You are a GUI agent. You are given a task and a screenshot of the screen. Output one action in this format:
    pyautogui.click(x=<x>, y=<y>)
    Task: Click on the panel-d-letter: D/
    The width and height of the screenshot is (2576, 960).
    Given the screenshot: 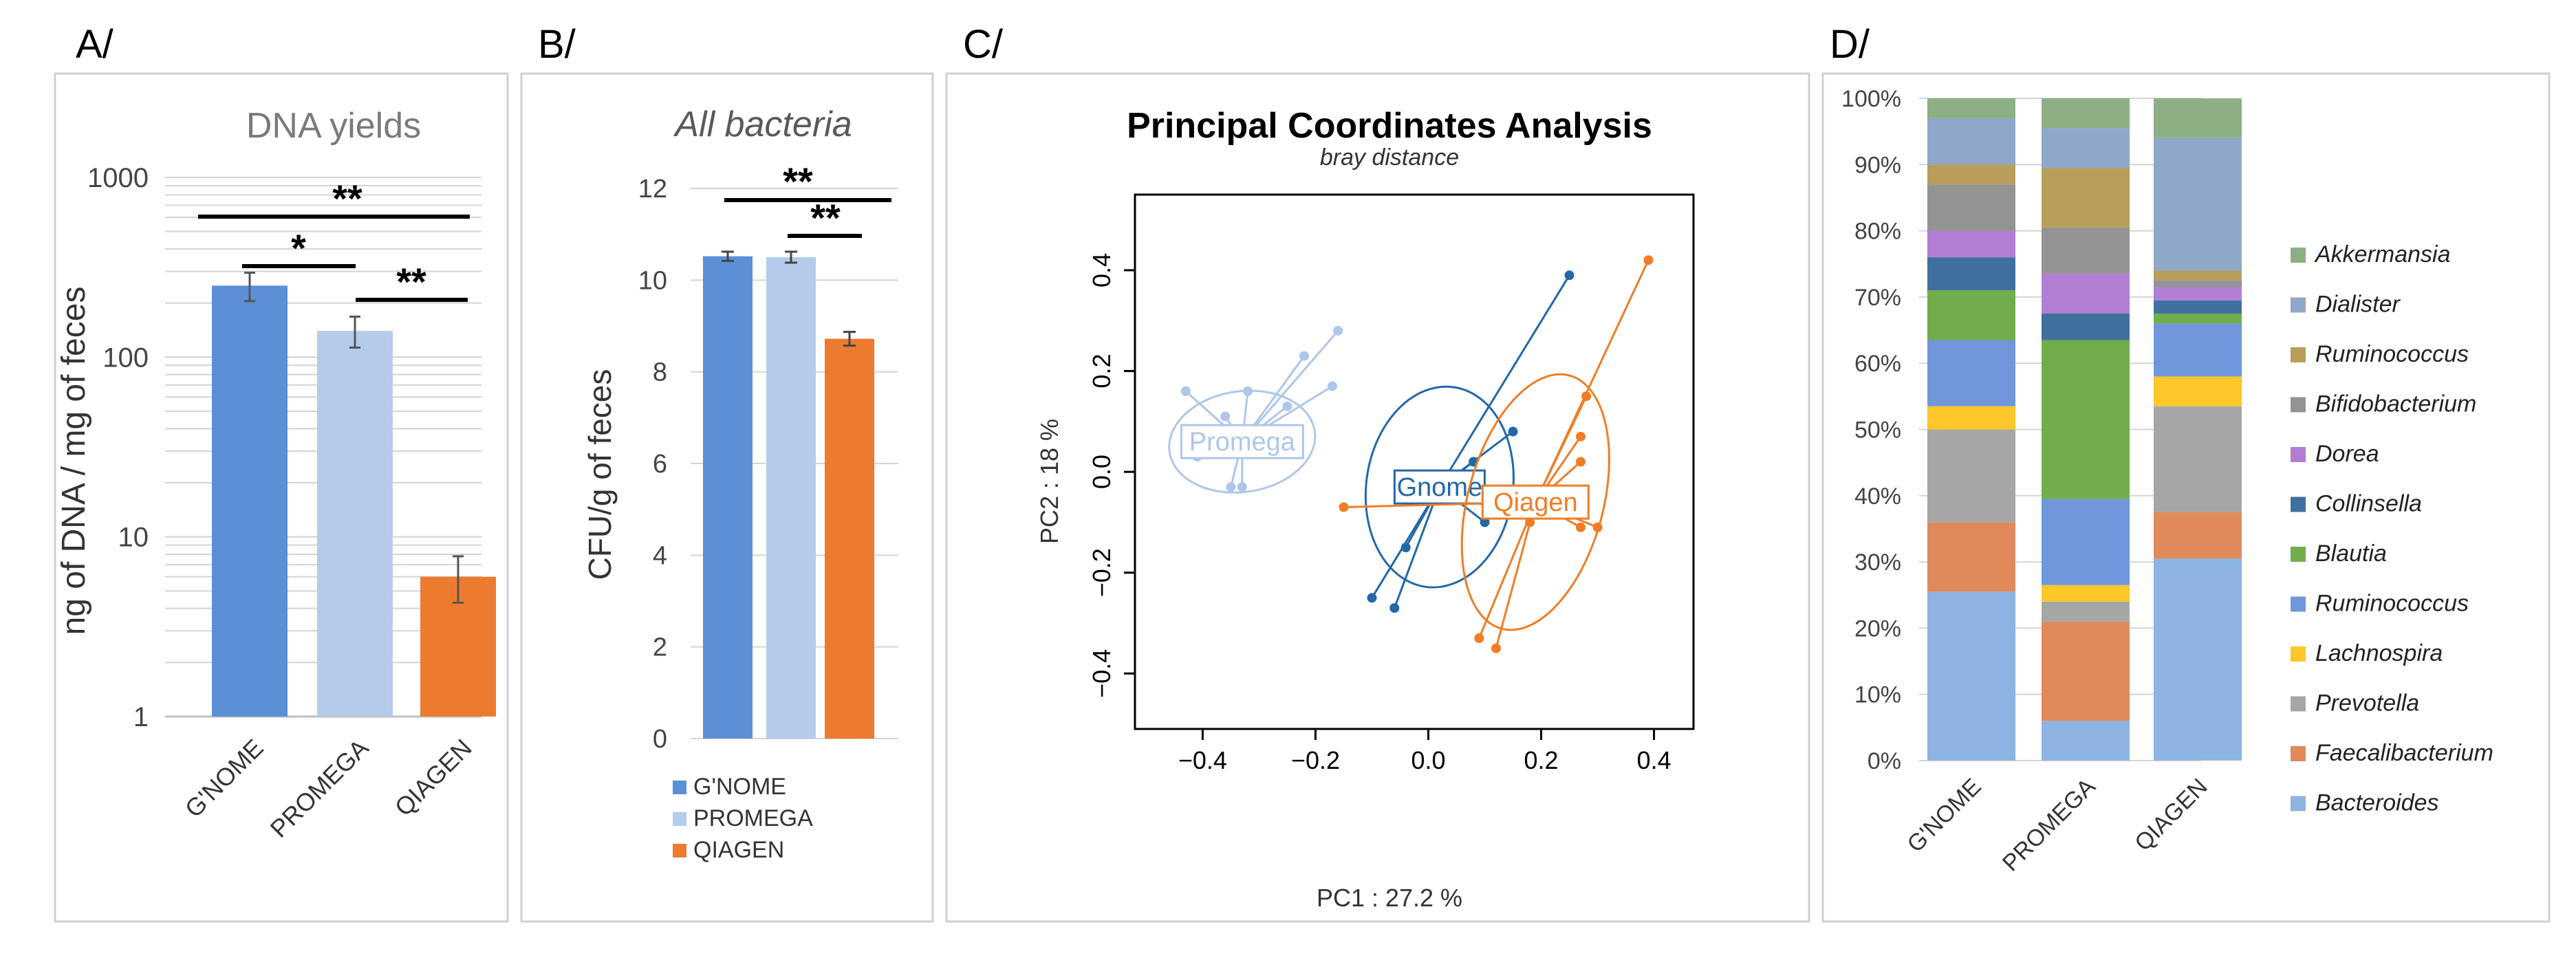 What is the action you would take?
    pyautogui.click(x=1850, y=44)
    